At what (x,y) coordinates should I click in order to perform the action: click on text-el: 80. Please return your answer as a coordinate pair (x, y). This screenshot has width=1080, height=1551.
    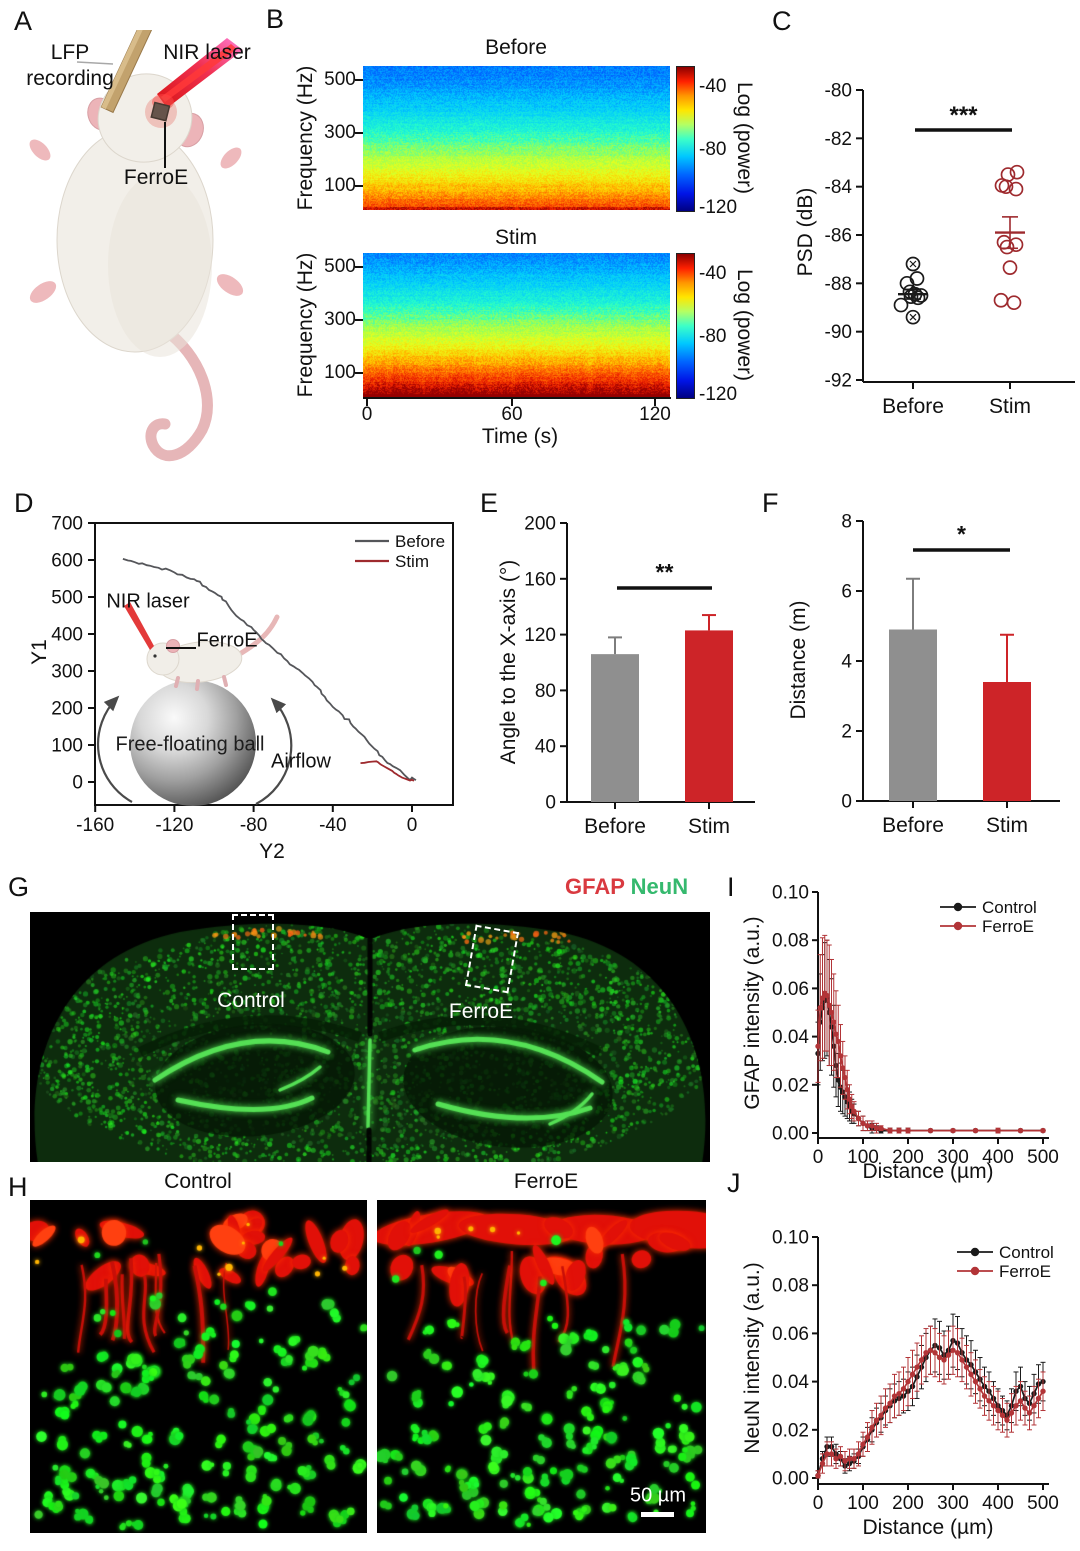
    Looking at the image, I should click on (545, 691).